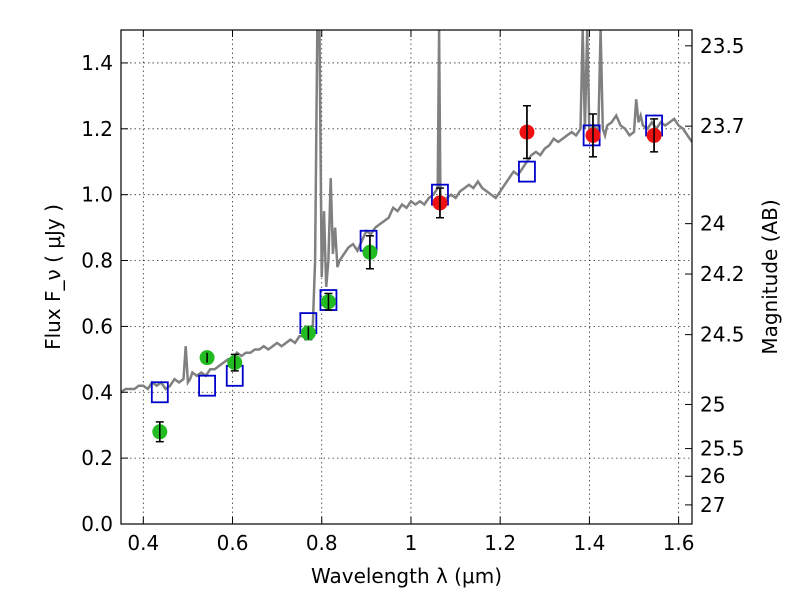 This screenshot has height=600, width=800. I want to click on y-axis-label: Flux F_ν ( μJy ), so click(53, 277).